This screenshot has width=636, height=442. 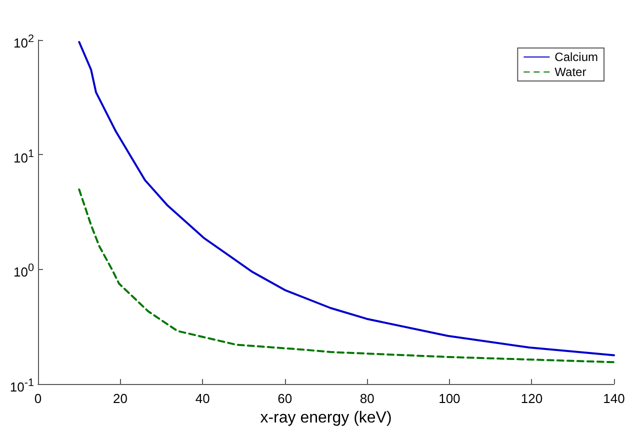 What do you see at coordinates (367, 398) in the screenshot?
I see `x-tick-label: 80` at bounding box center [367, 398].